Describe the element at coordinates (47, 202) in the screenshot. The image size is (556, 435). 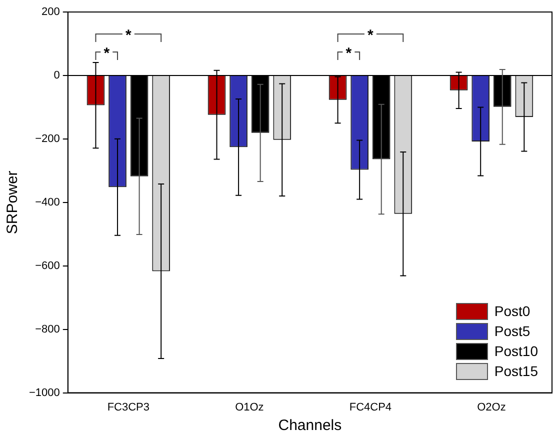
I see `y-tick-label: −400` at that location.